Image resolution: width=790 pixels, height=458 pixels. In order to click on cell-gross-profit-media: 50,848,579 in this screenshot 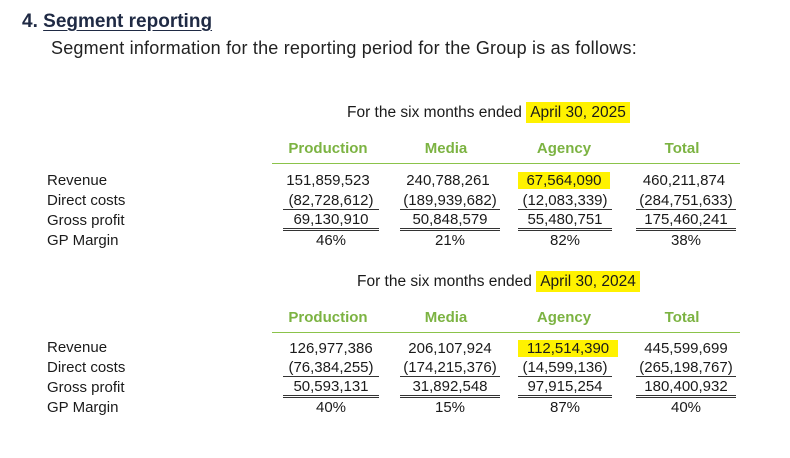, I will do `click(450, 221)`.